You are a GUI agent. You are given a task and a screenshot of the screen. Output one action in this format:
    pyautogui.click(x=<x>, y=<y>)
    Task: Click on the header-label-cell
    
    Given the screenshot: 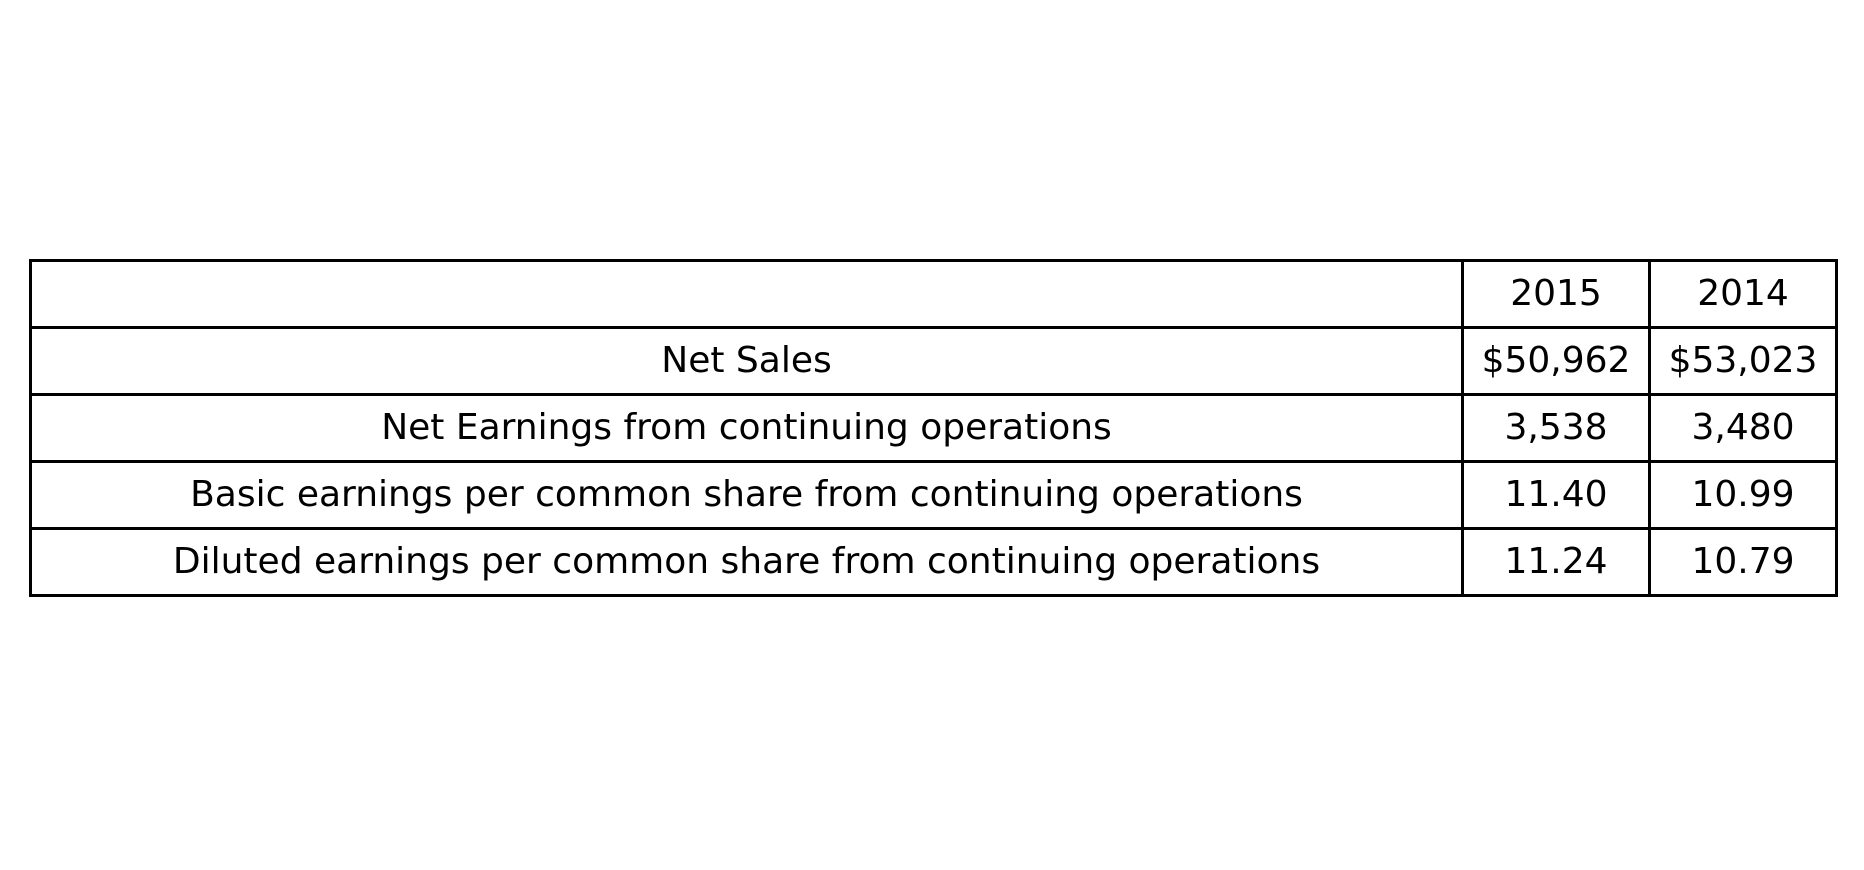 What is the action you would take?
    pyautogui.click(x=746, y=294)
    